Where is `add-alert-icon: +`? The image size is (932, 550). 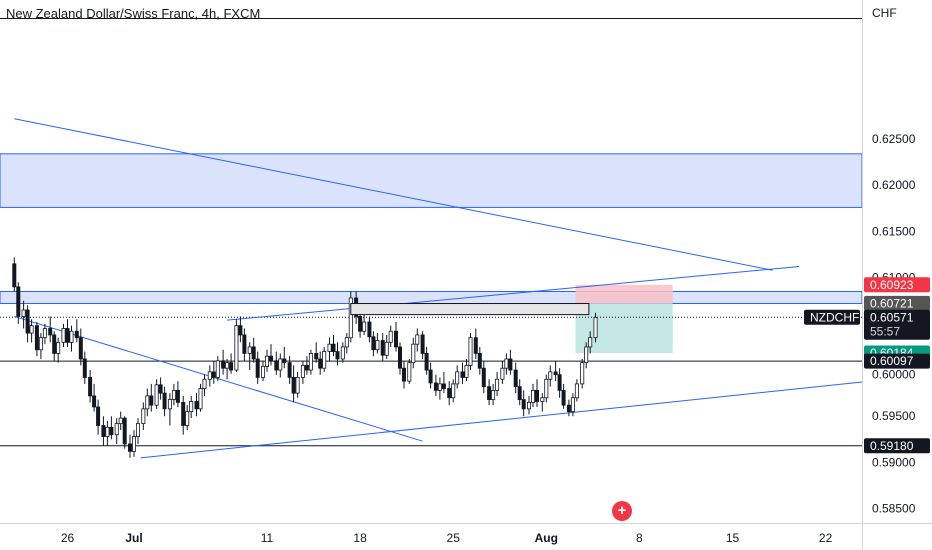
add-alert-icon: + is located at coordinates (622, 511).